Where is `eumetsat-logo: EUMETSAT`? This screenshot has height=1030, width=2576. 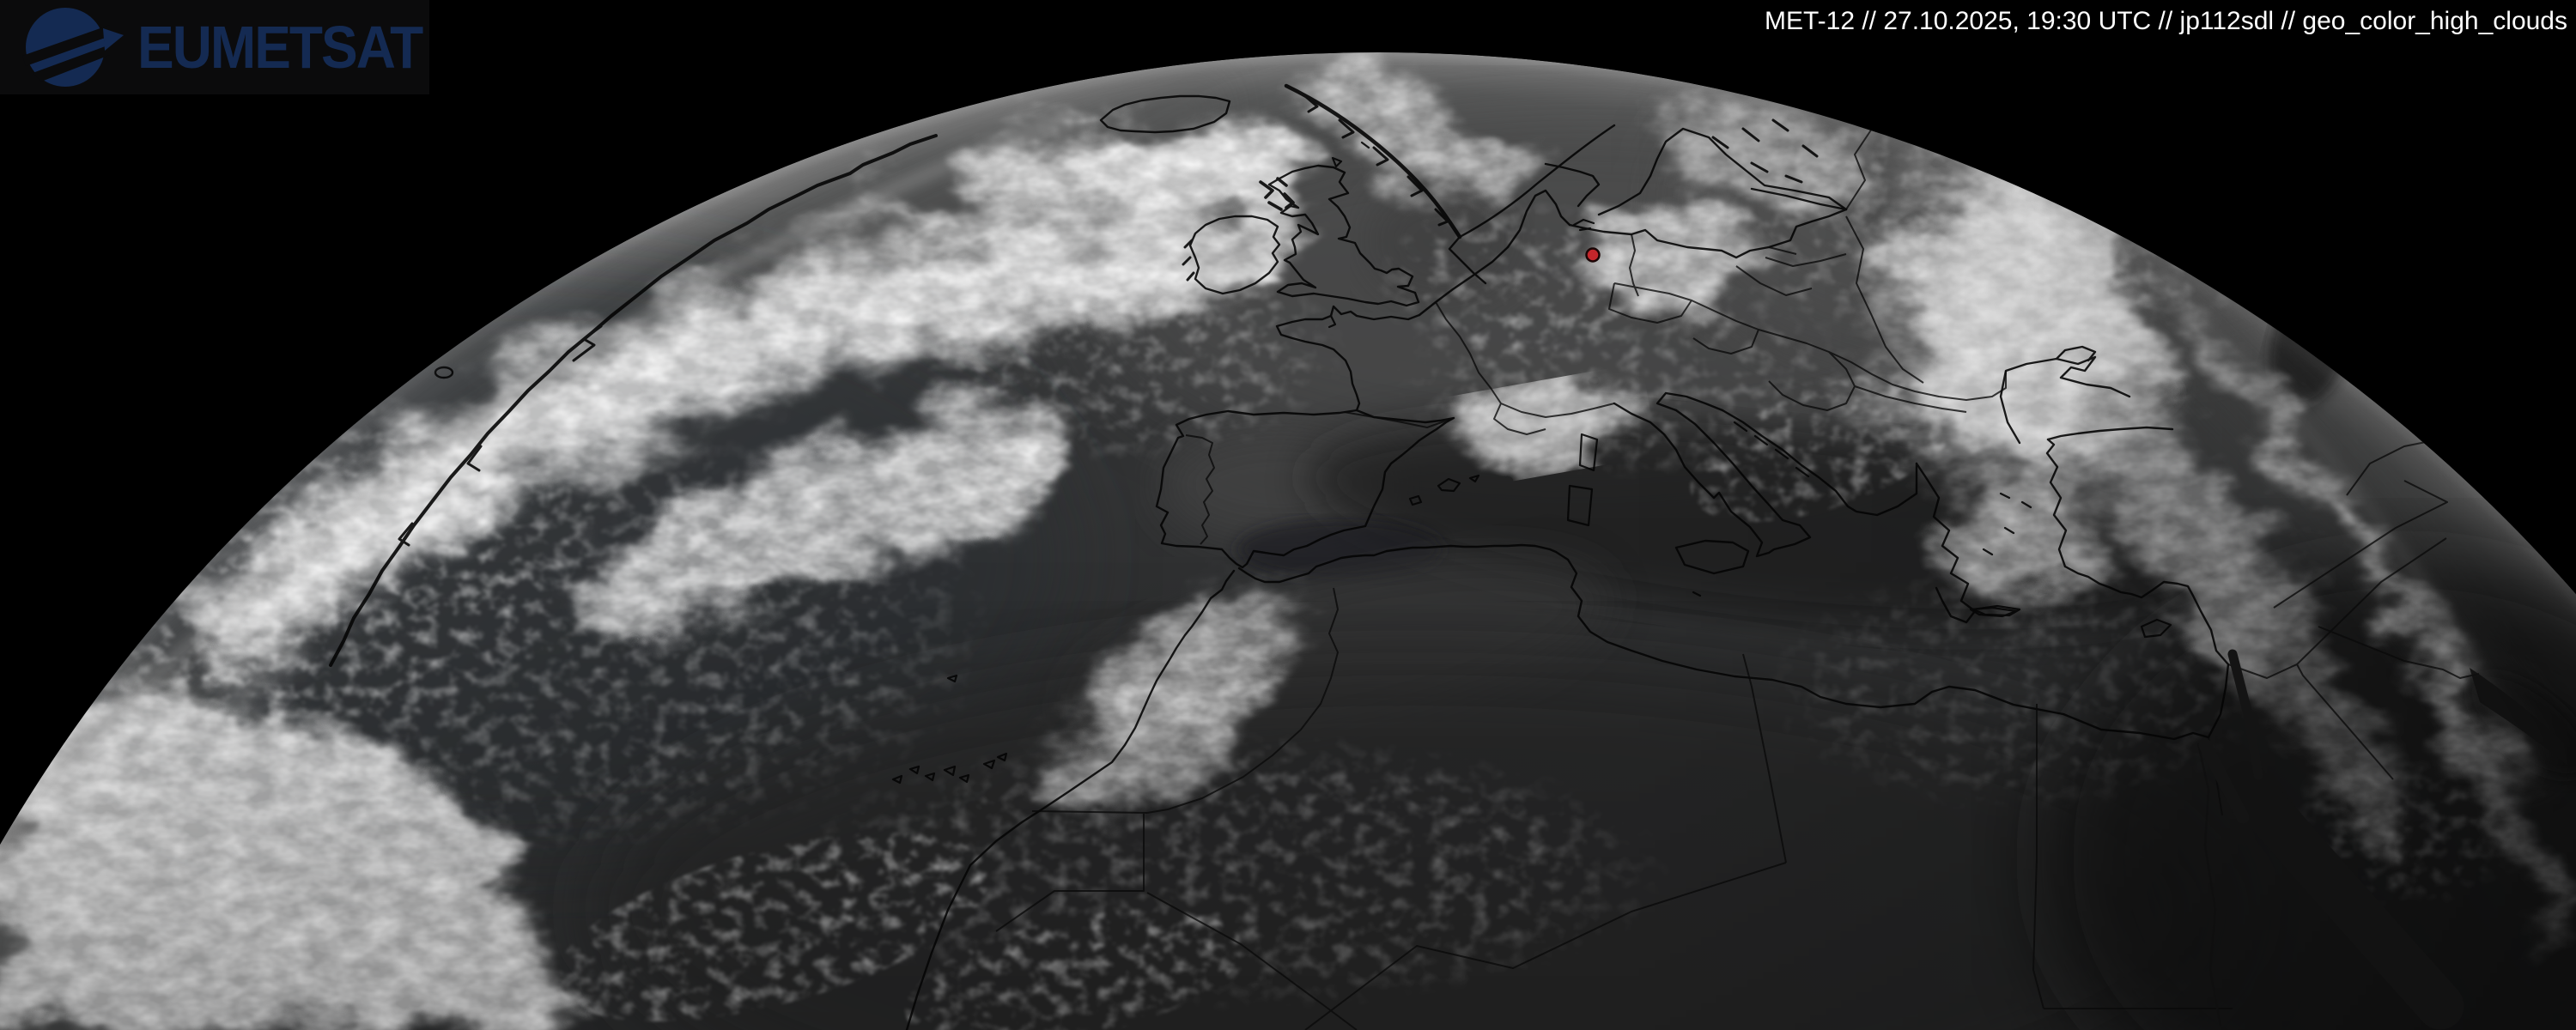 eumetsat-logo: EUMETSAT is located at coordinates (214, 47).